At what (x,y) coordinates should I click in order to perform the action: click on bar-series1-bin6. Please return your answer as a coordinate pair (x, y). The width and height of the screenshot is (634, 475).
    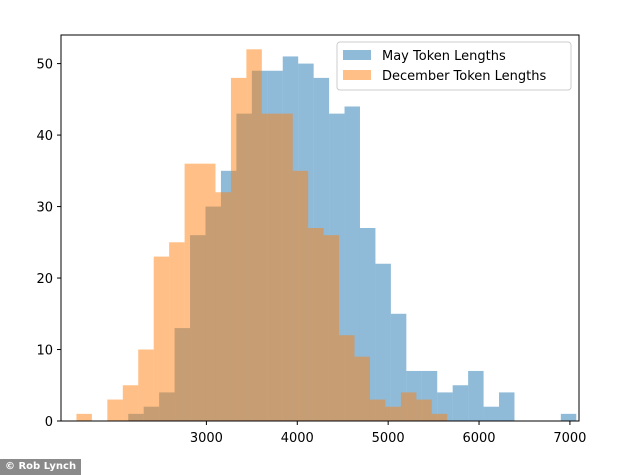
    Looking at the image, I should click on (177, 331).